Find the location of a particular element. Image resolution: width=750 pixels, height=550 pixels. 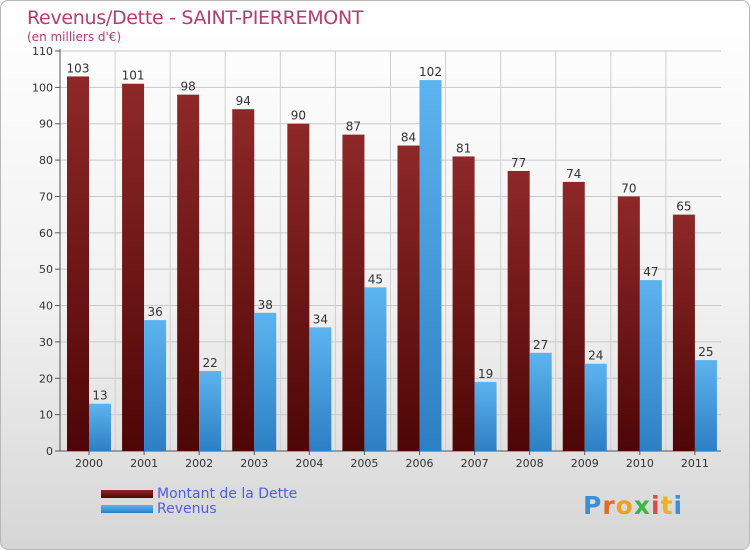

x-tick-label-2011: 2011 is located at coordinates (695, 463).